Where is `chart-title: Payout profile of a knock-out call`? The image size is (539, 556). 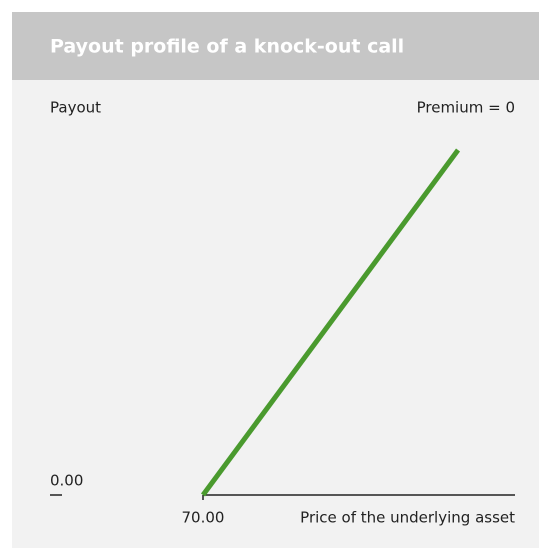 chart-title: Payout profile of a knock-out call is located at coordinates (227, 47).